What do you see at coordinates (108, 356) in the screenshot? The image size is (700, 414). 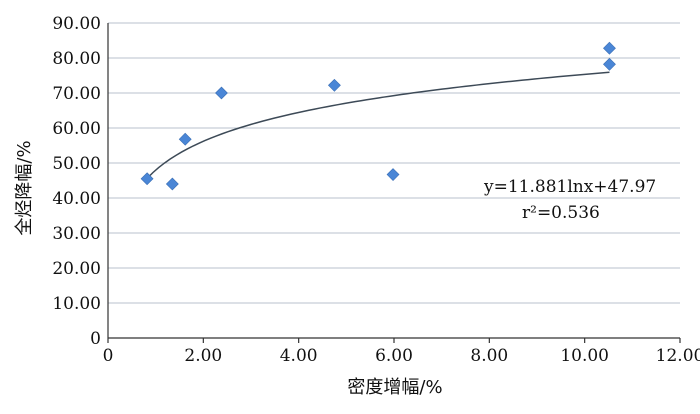 I see `x-tick-label-0: 0` at bounding box center [108, 356].